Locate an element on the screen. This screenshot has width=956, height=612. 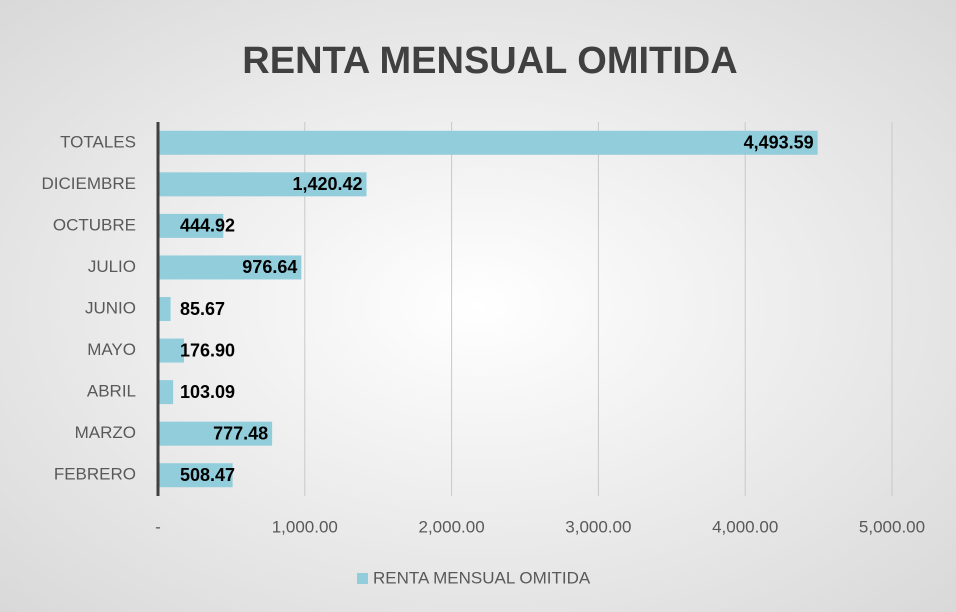
data-label: 444.92 is located at coordinates (207, 226).